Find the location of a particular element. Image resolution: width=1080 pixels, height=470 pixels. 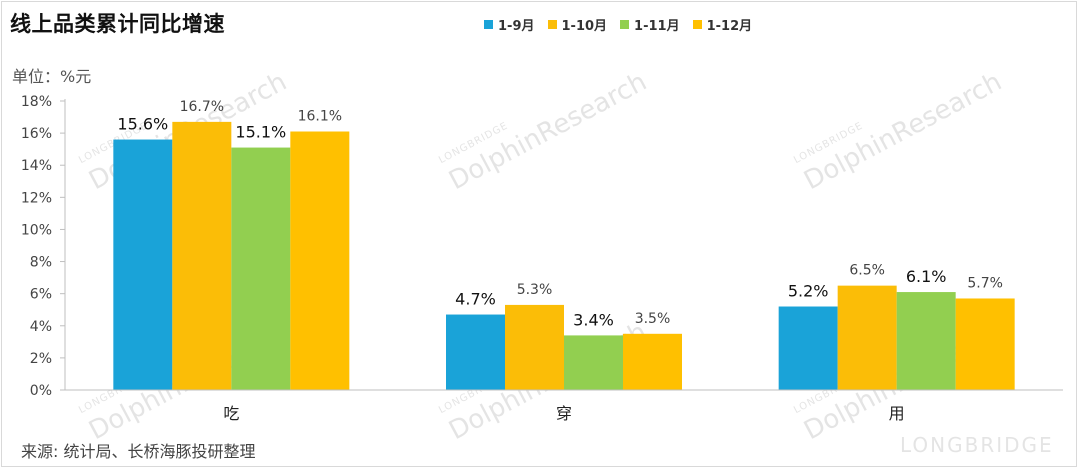

value-label: 3.5% is located at coordinates (653, 319).